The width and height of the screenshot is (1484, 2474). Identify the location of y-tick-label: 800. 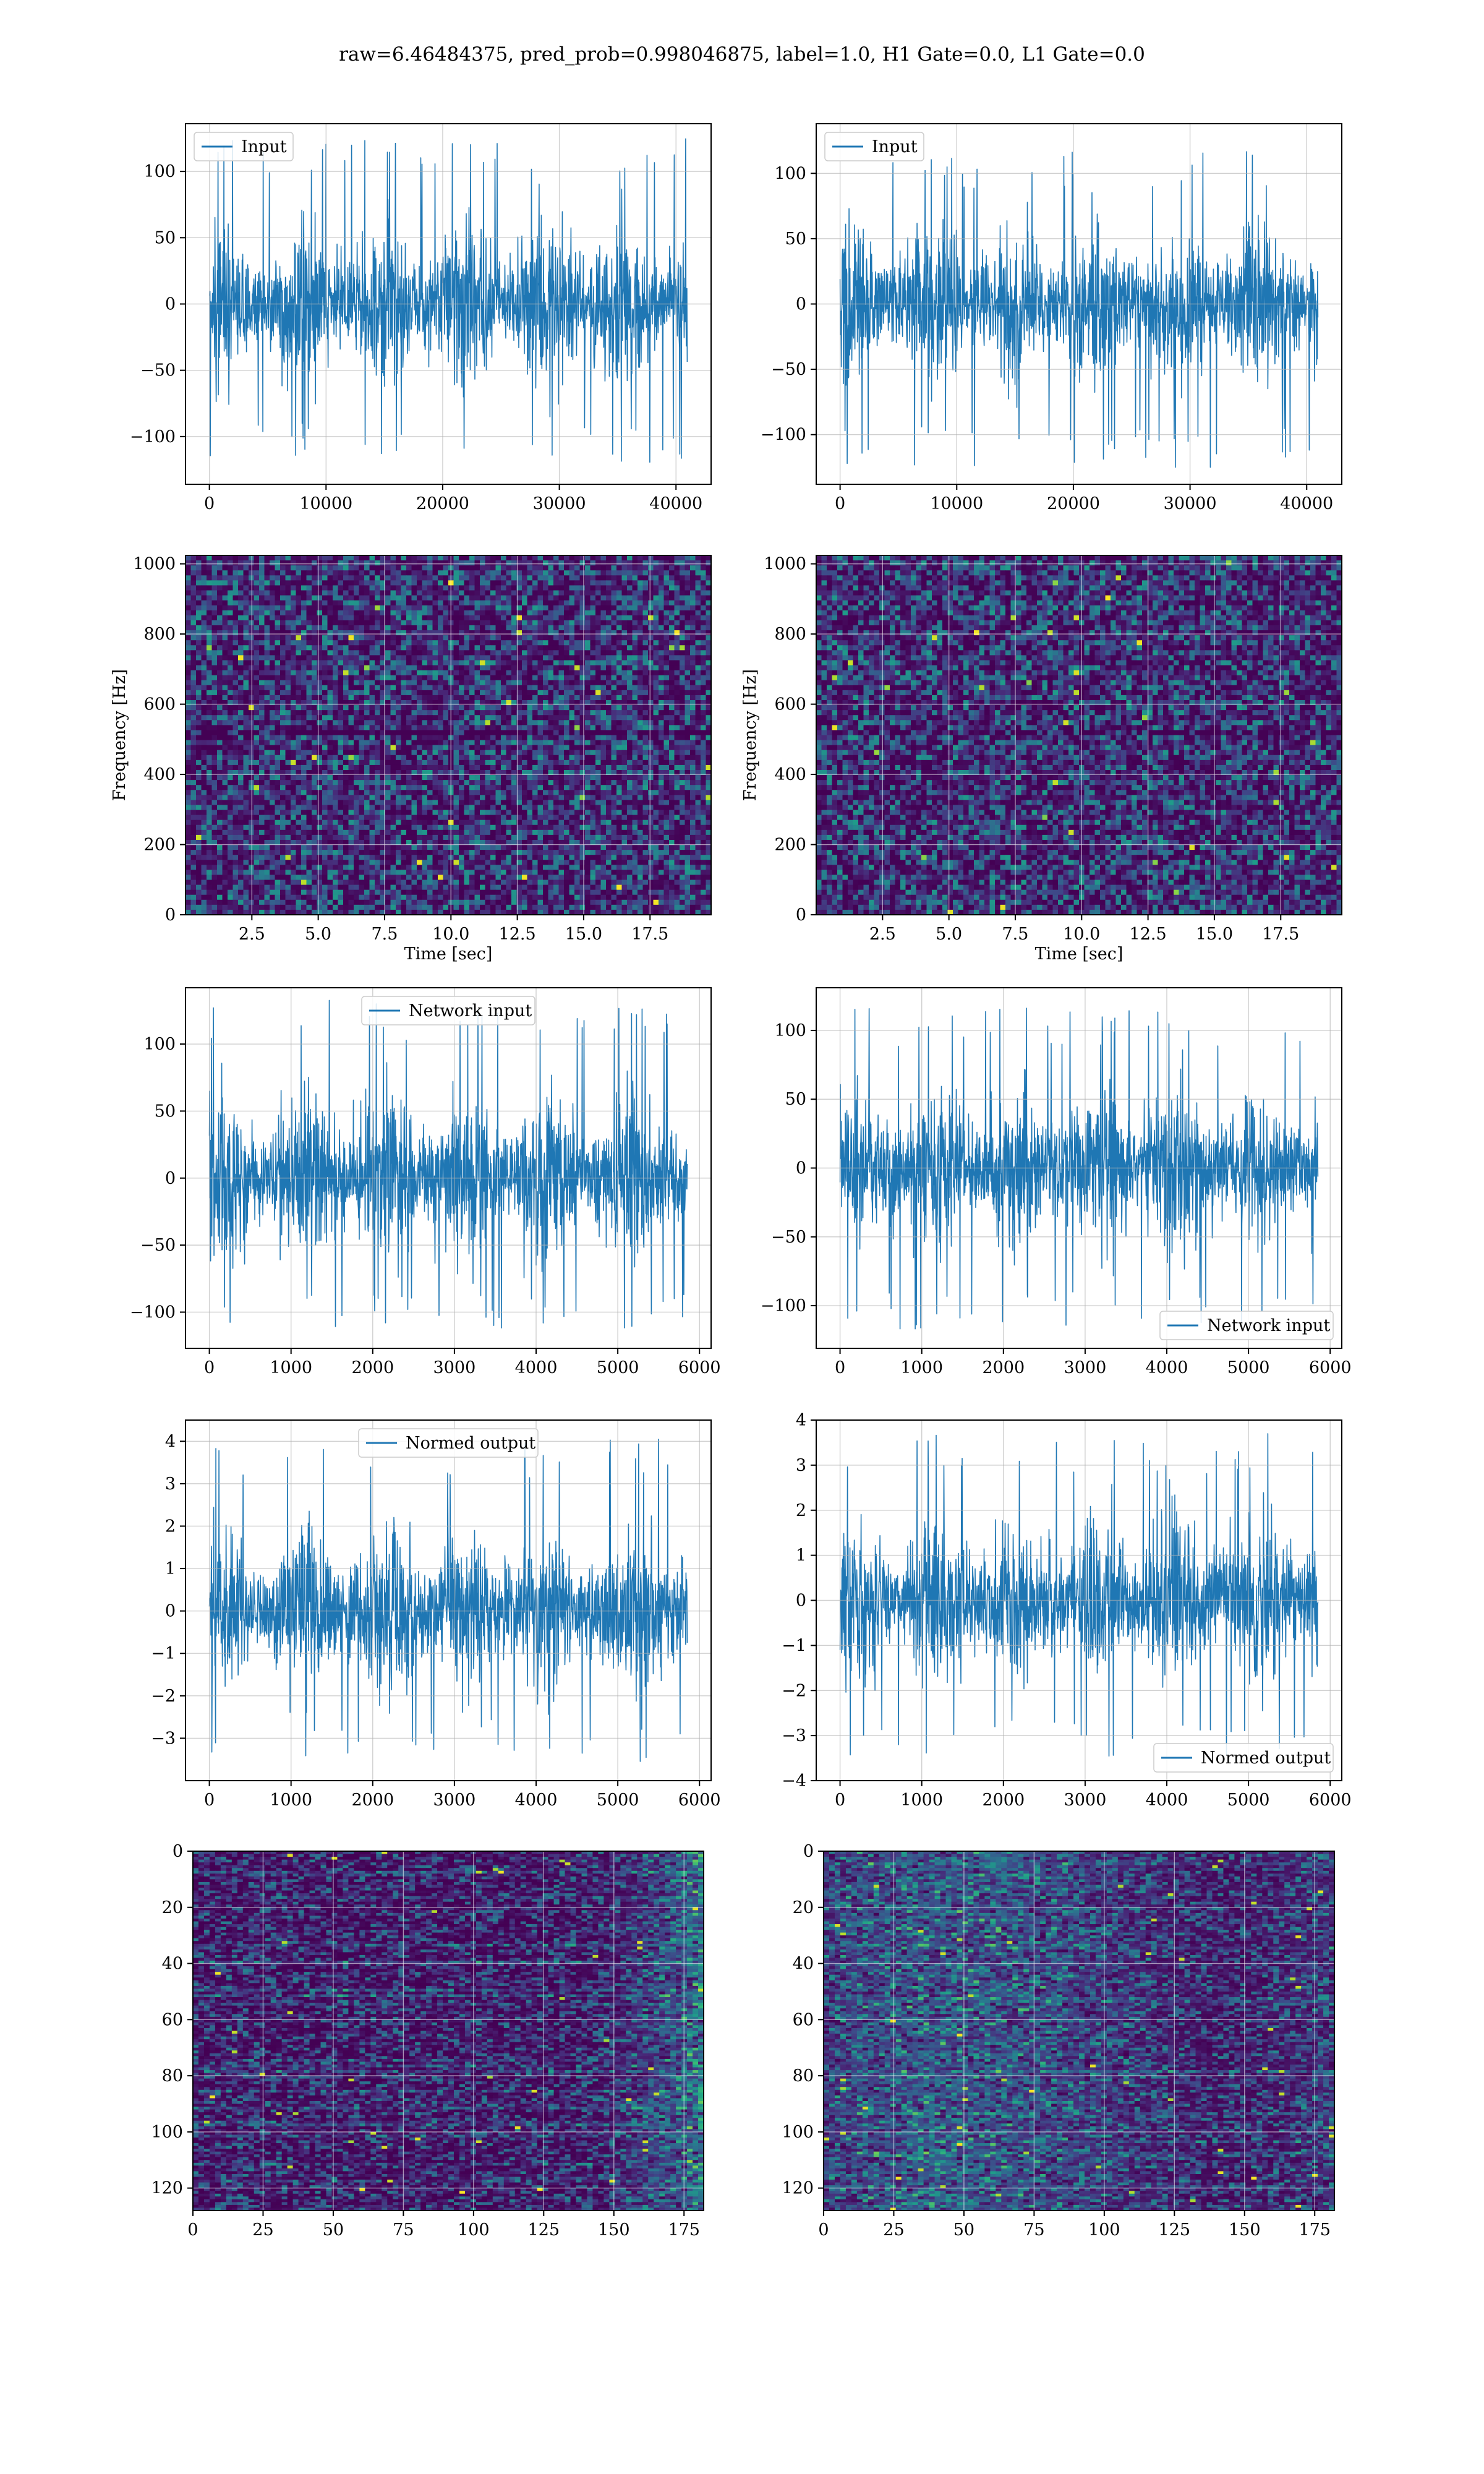
(790, 634).